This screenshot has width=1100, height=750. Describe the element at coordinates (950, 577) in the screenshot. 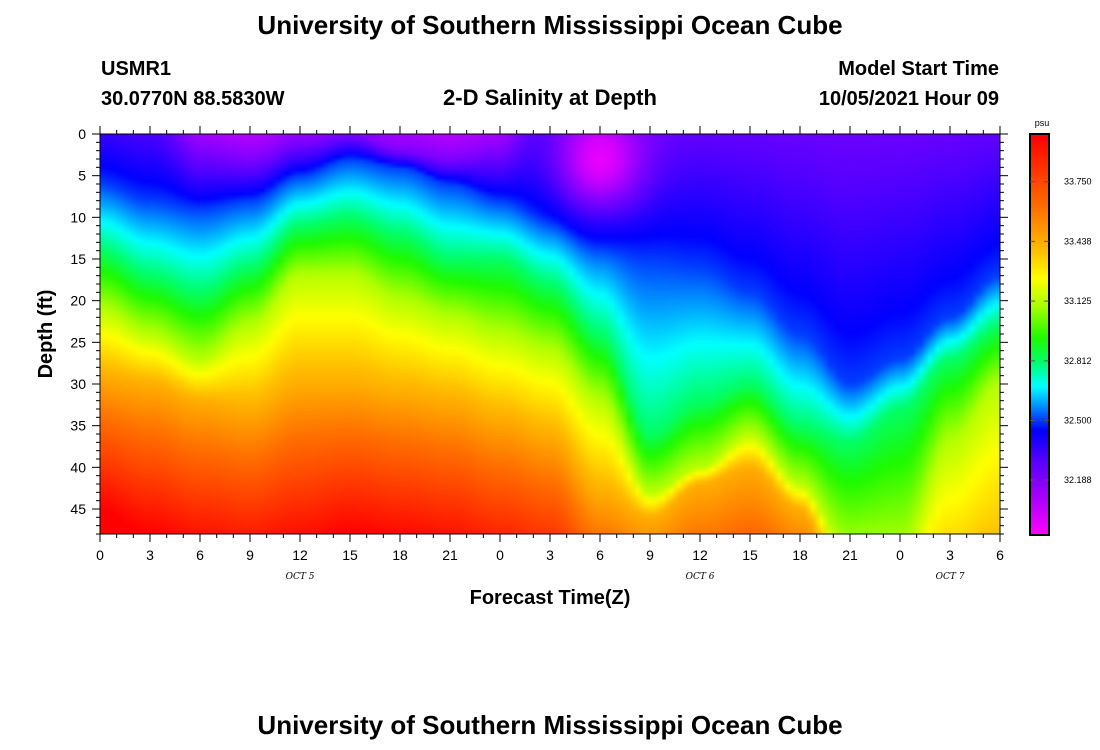

I see `x-day-label: OCT 7` at that location.